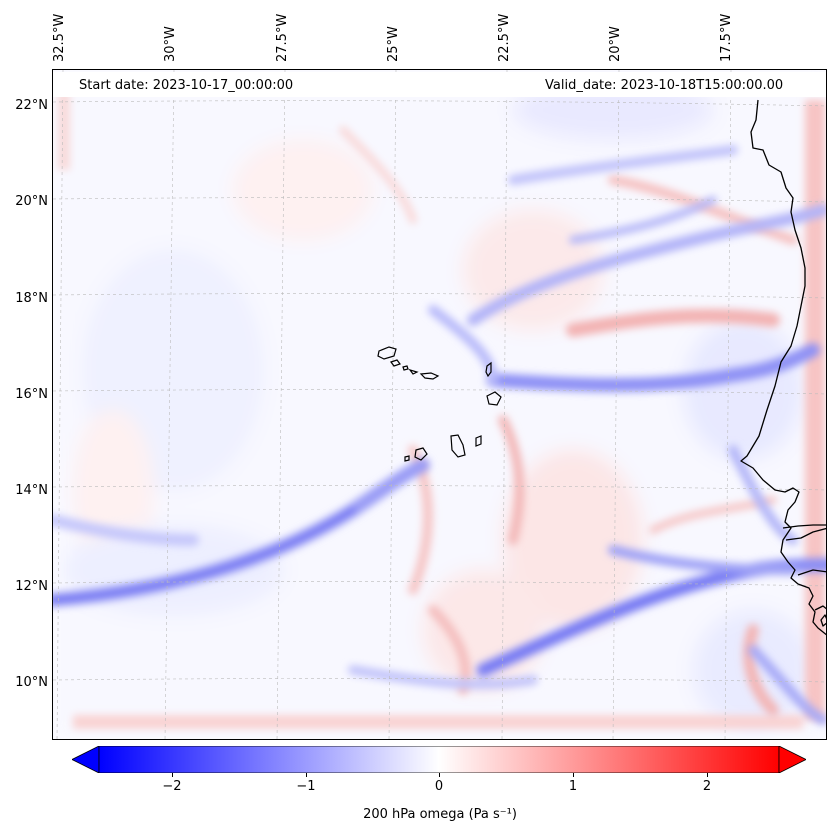 This screenshot has height=839, width=837. Describe the element at coordinates (458, 446) in the screenshot. I see `island-santiago` at that location.